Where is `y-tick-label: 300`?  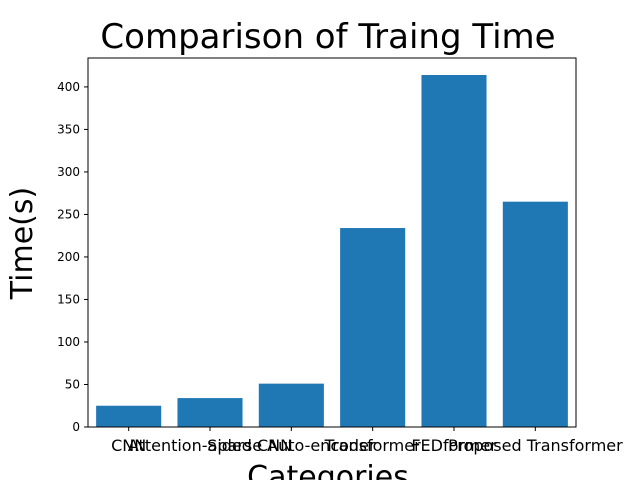
y-tick-label: 300 is located at coordinates (68, 172).